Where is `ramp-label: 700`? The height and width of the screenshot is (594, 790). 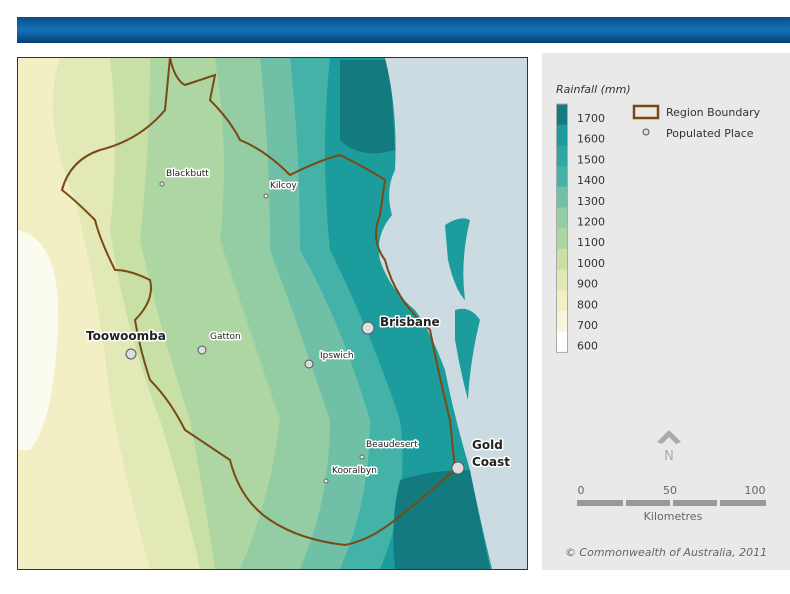
ramp-label: 700 is located at coordinates (587, 325).